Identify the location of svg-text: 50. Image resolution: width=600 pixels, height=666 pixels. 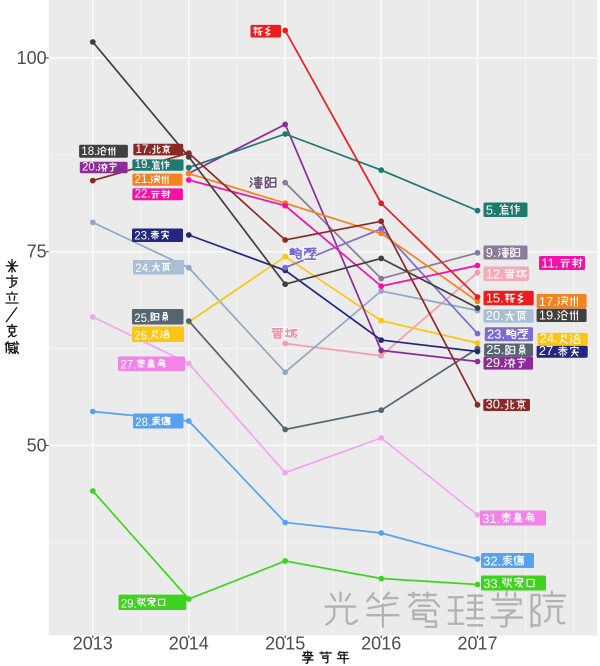
(37, 445).